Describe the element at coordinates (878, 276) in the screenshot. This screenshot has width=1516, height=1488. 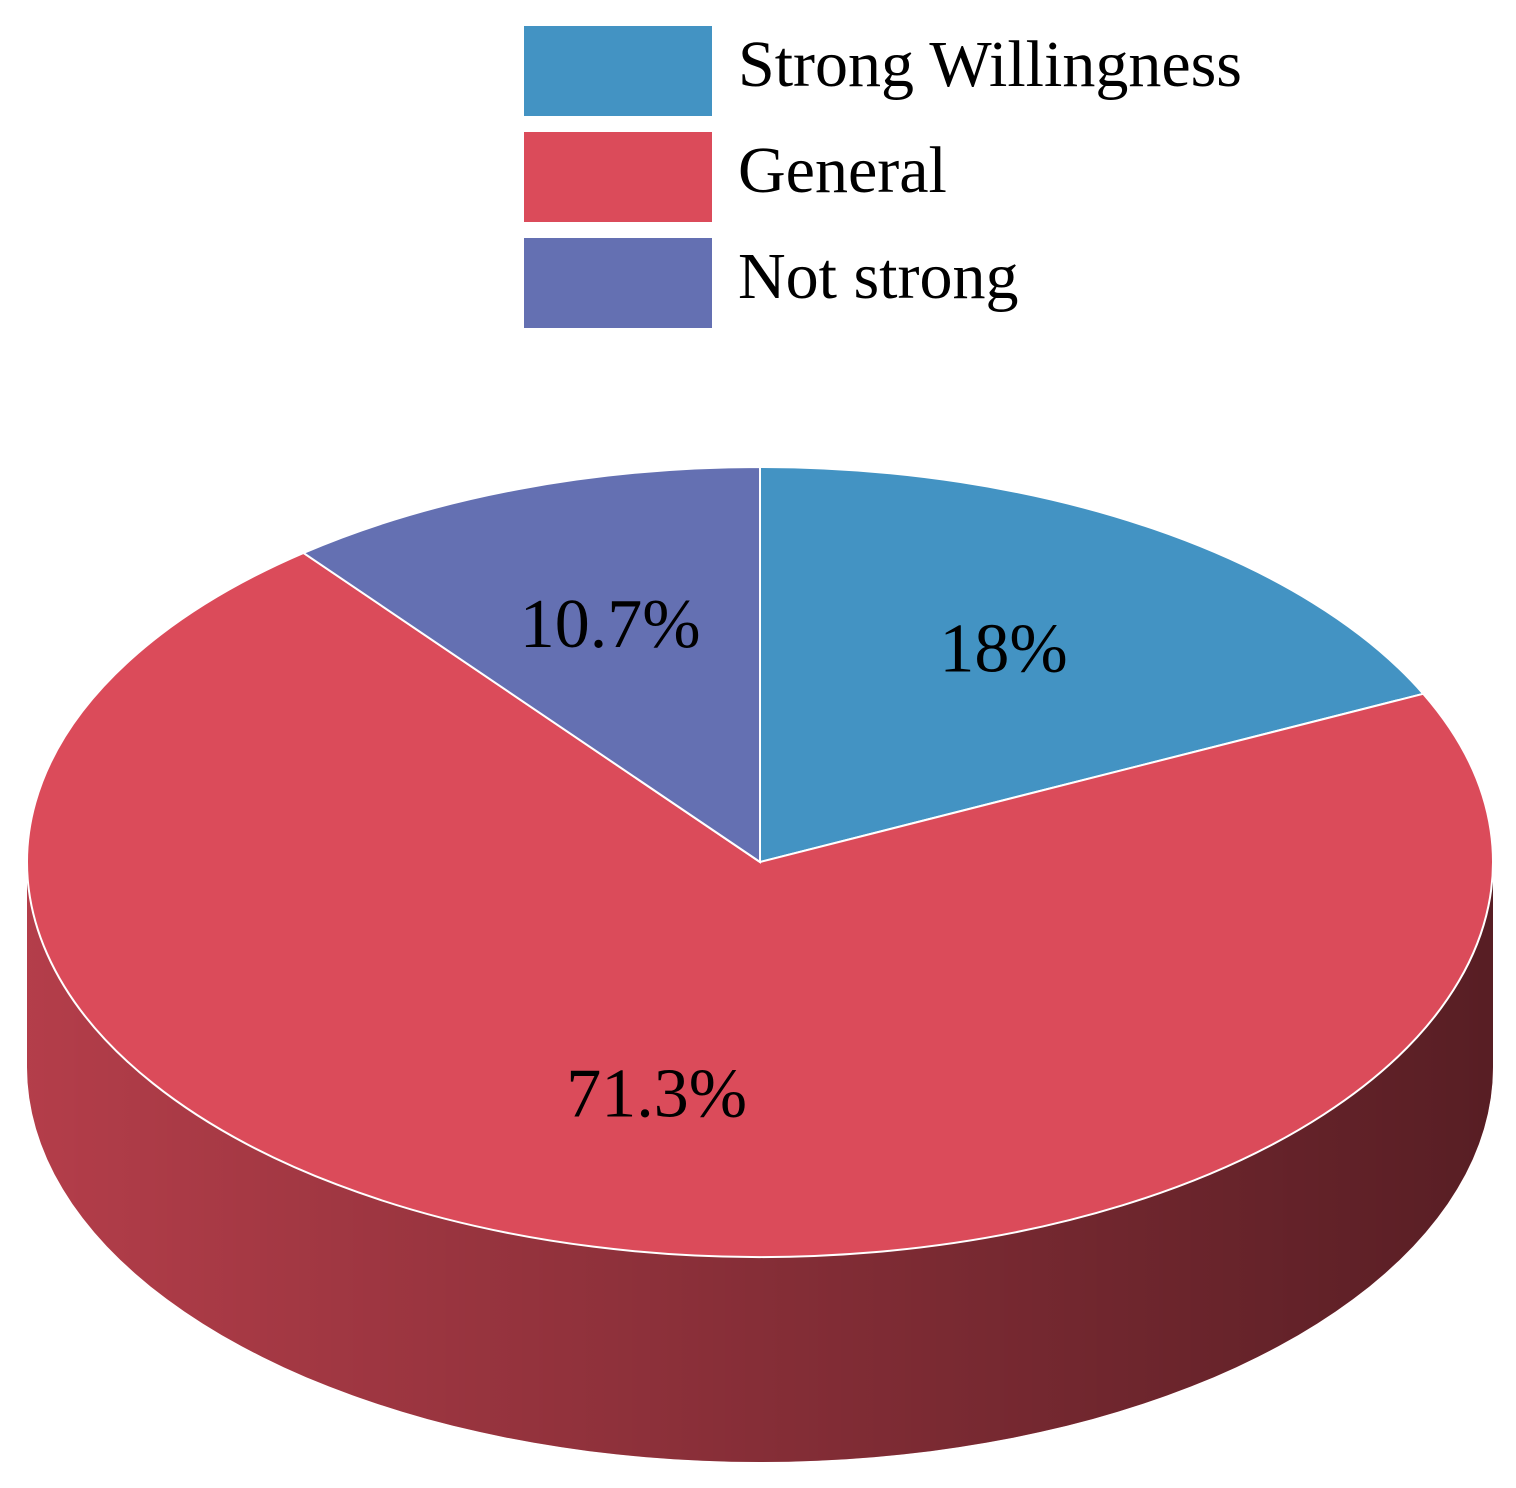
I see `legend-label: Not strong` at that location.